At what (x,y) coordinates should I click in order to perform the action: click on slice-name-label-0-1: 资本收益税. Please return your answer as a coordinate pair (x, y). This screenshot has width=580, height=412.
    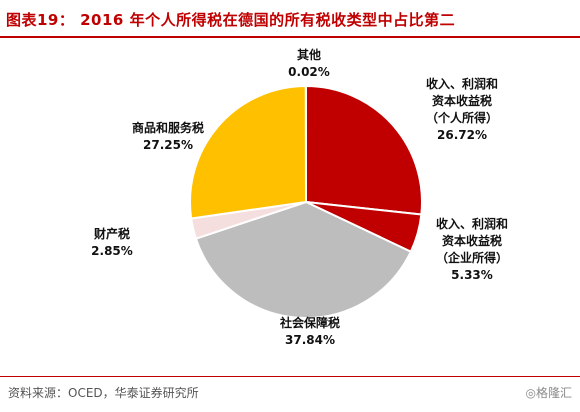
    Looking at the image, I should click on (462, 100).